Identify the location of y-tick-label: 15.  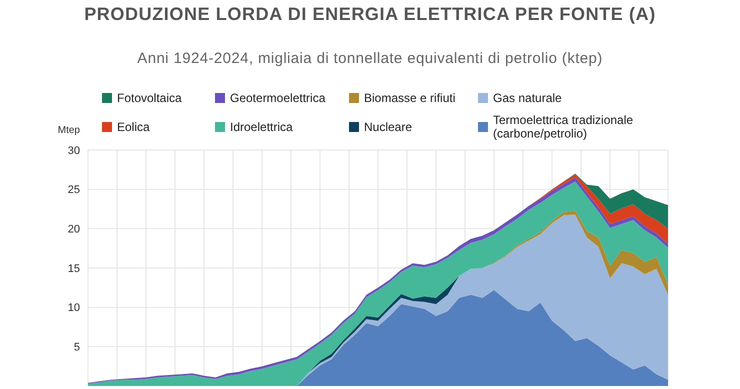
(74, 268).